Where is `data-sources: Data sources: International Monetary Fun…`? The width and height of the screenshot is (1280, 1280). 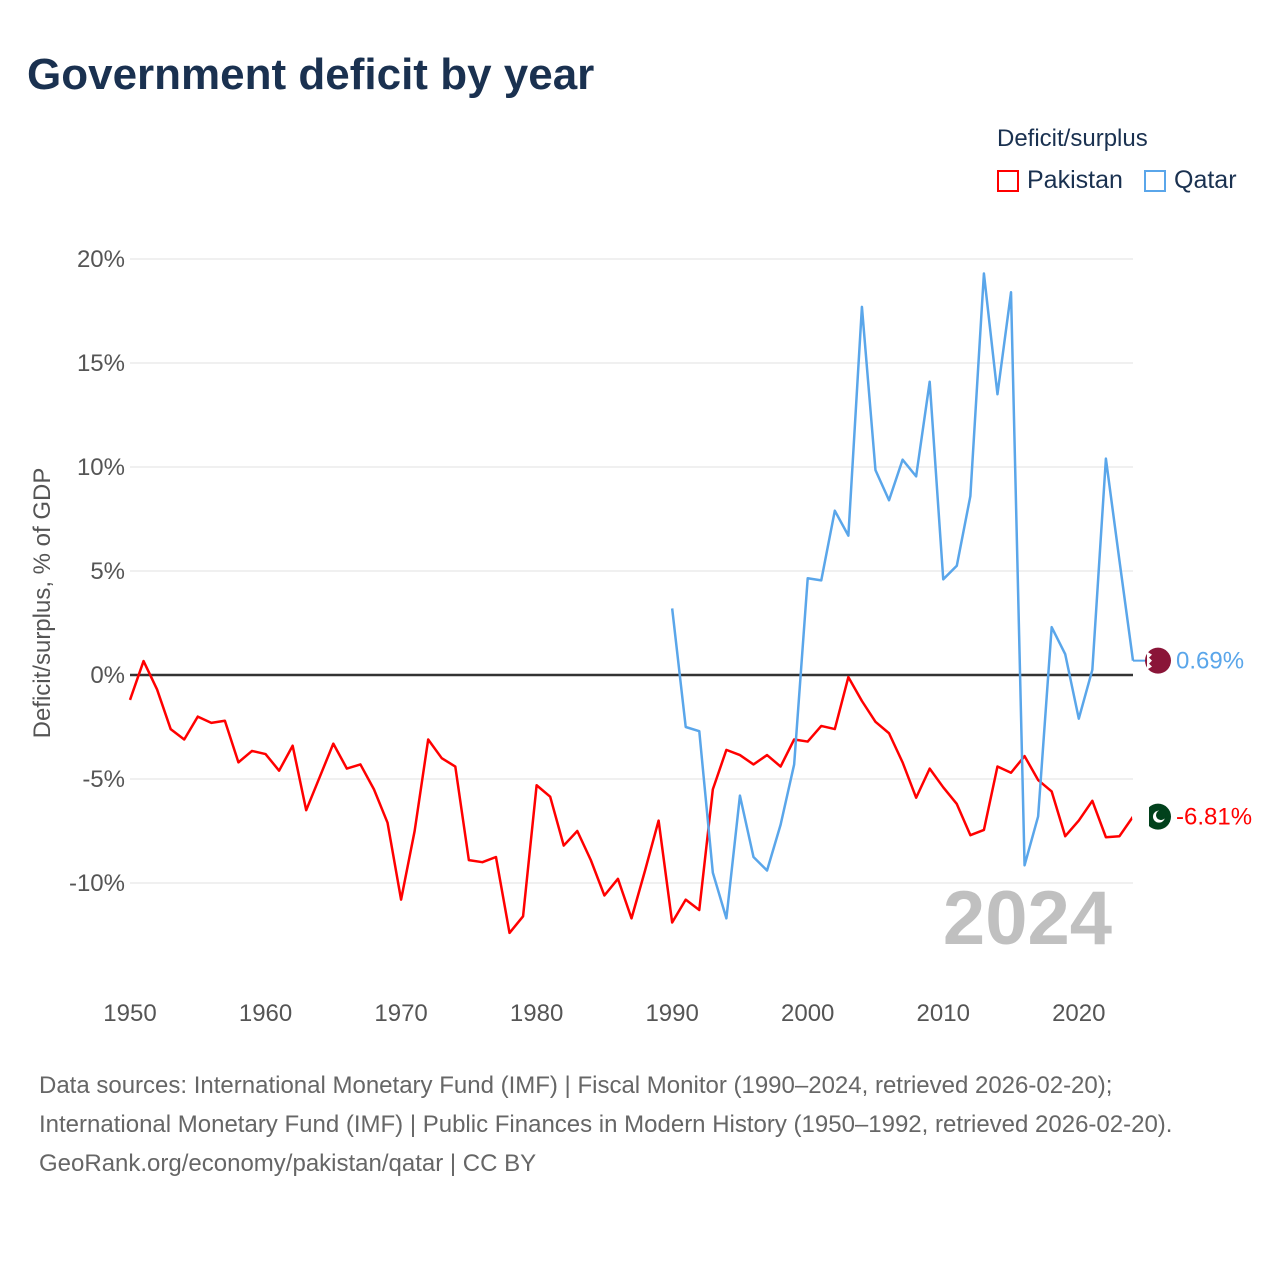 data-sources: Data sources: International Monetary Fun… is located at coordinates (606, 1105).